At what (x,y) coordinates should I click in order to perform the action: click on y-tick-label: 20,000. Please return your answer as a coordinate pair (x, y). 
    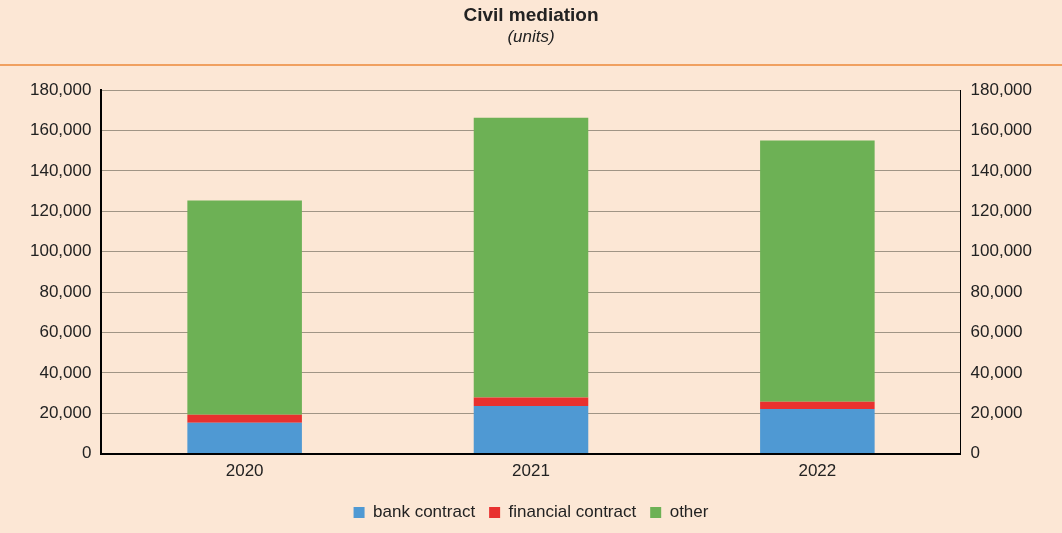
    Looking at the image, I should click on (65, 412).